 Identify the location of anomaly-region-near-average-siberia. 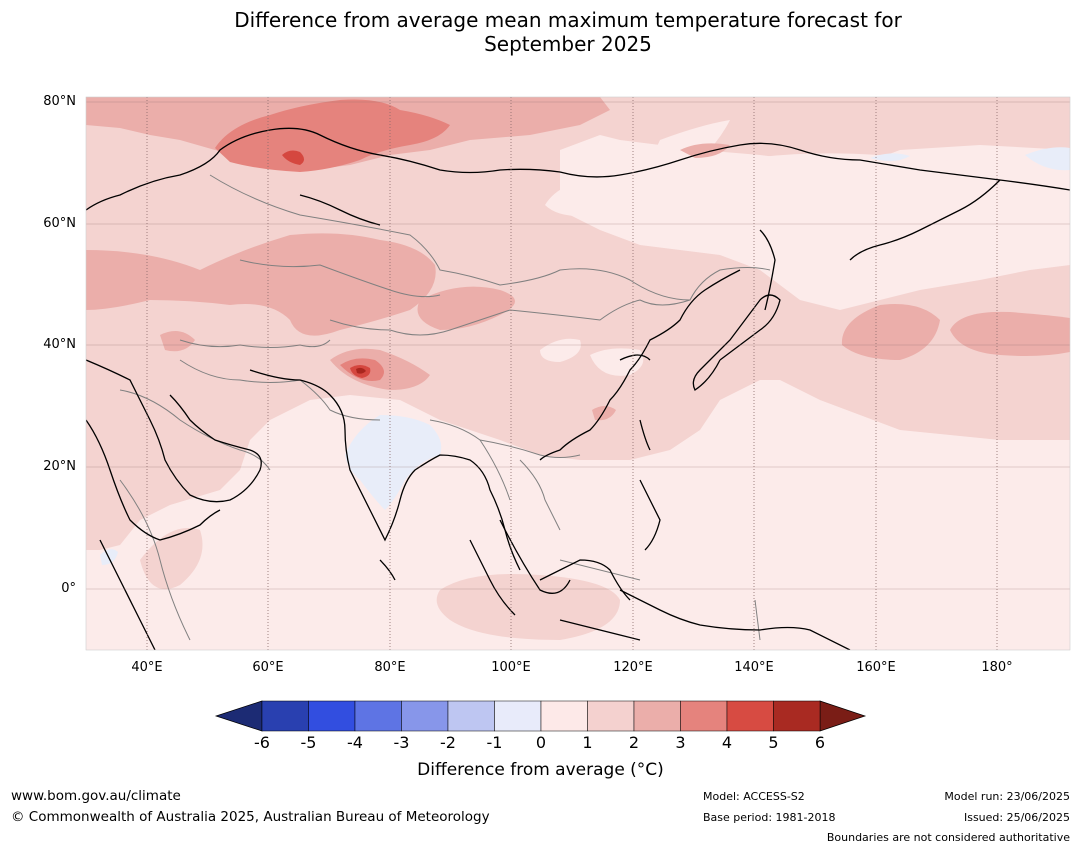
(637, 168).